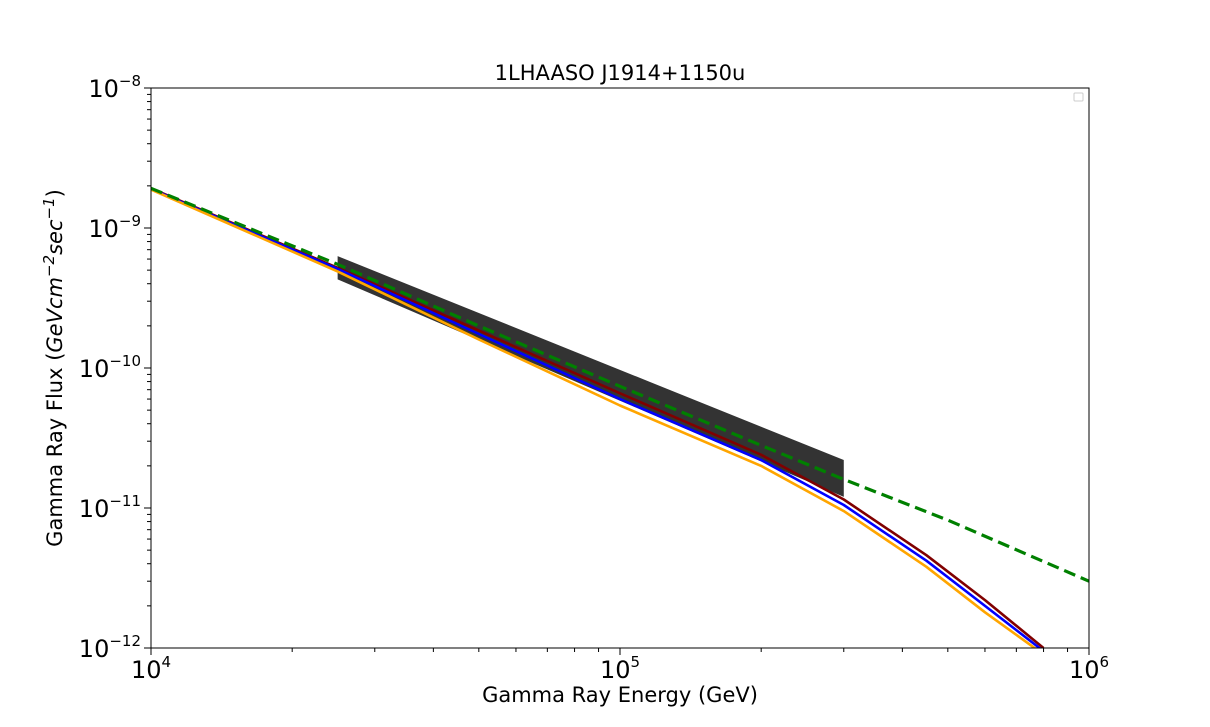  I want to click on legend-box, so click(1078, 97).